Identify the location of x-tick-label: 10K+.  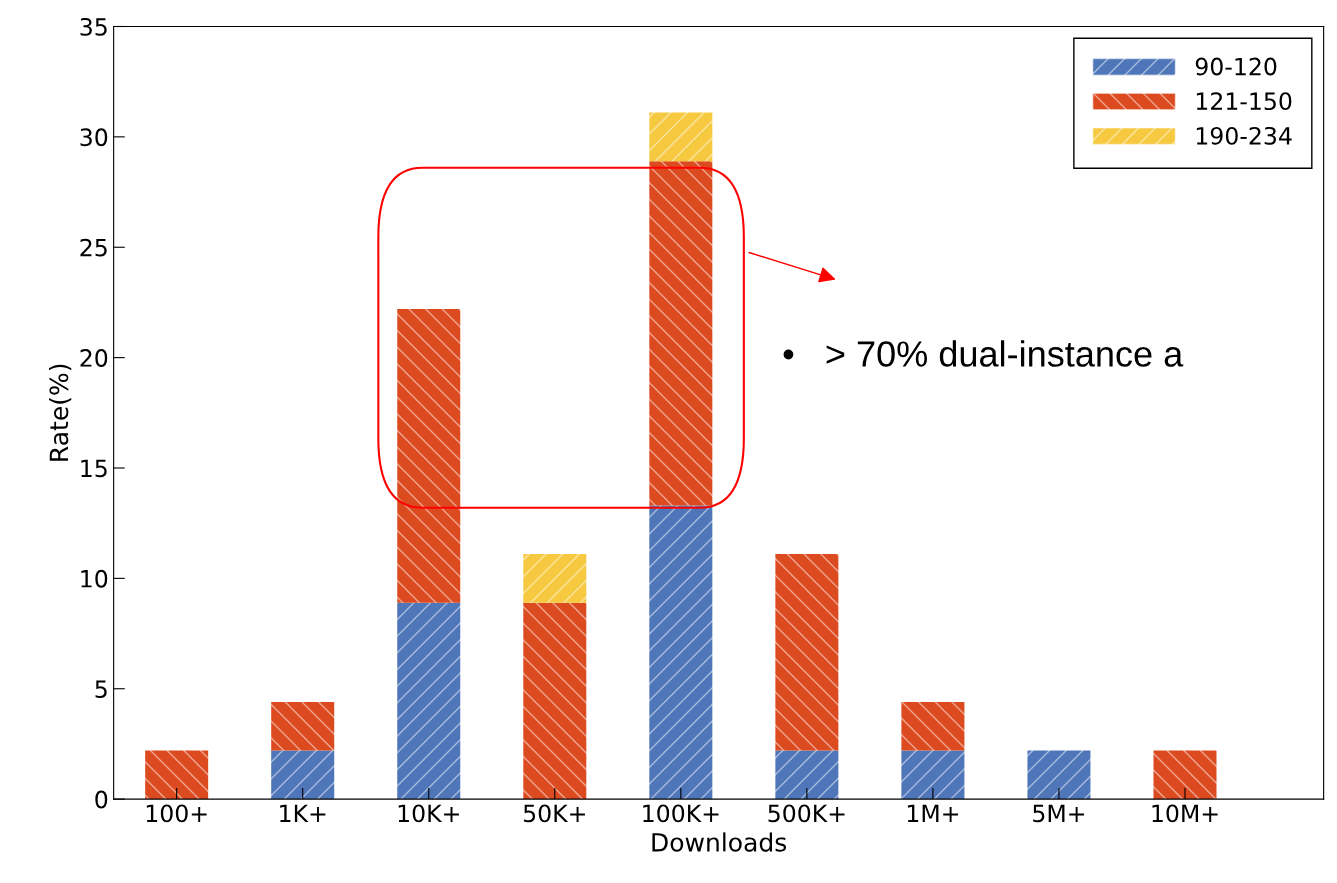
(428, 813).